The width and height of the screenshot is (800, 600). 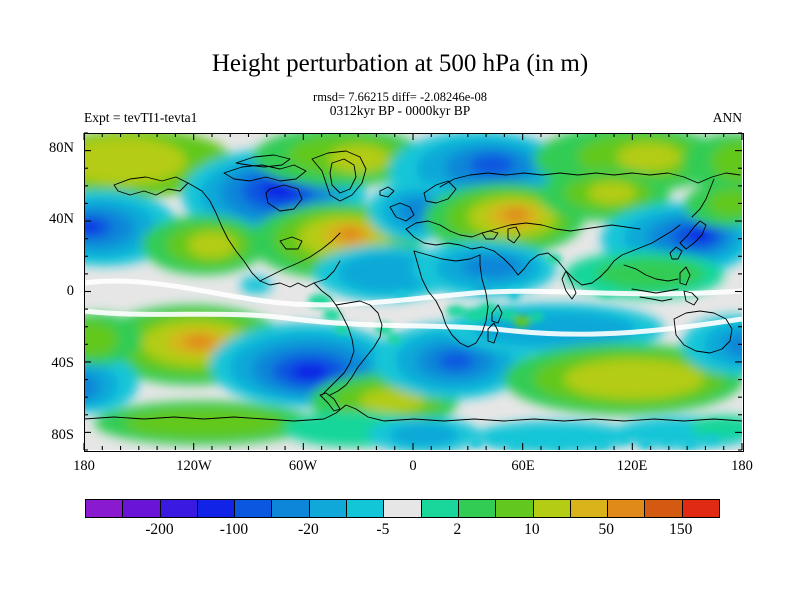 What do you see at coordinates (523, 466) in the screenshot?
I see `x-tick-label: 60E` at bounding box center [523, 466].